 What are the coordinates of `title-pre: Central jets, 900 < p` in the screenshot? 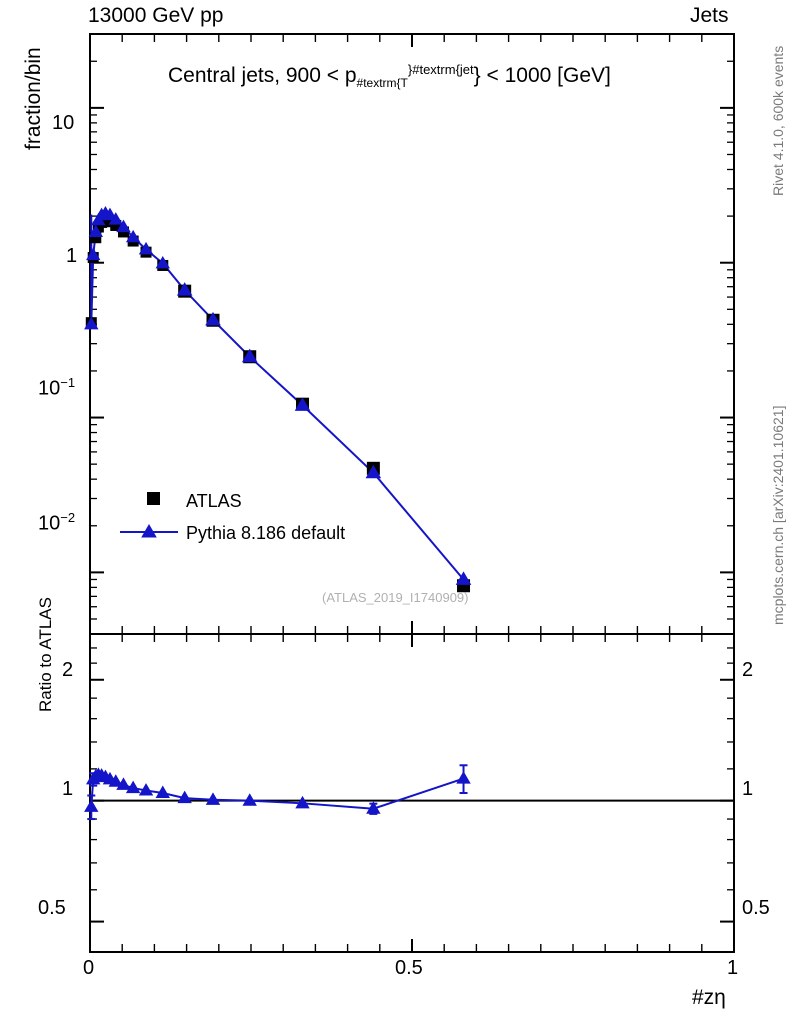 It's located at (262, 75).